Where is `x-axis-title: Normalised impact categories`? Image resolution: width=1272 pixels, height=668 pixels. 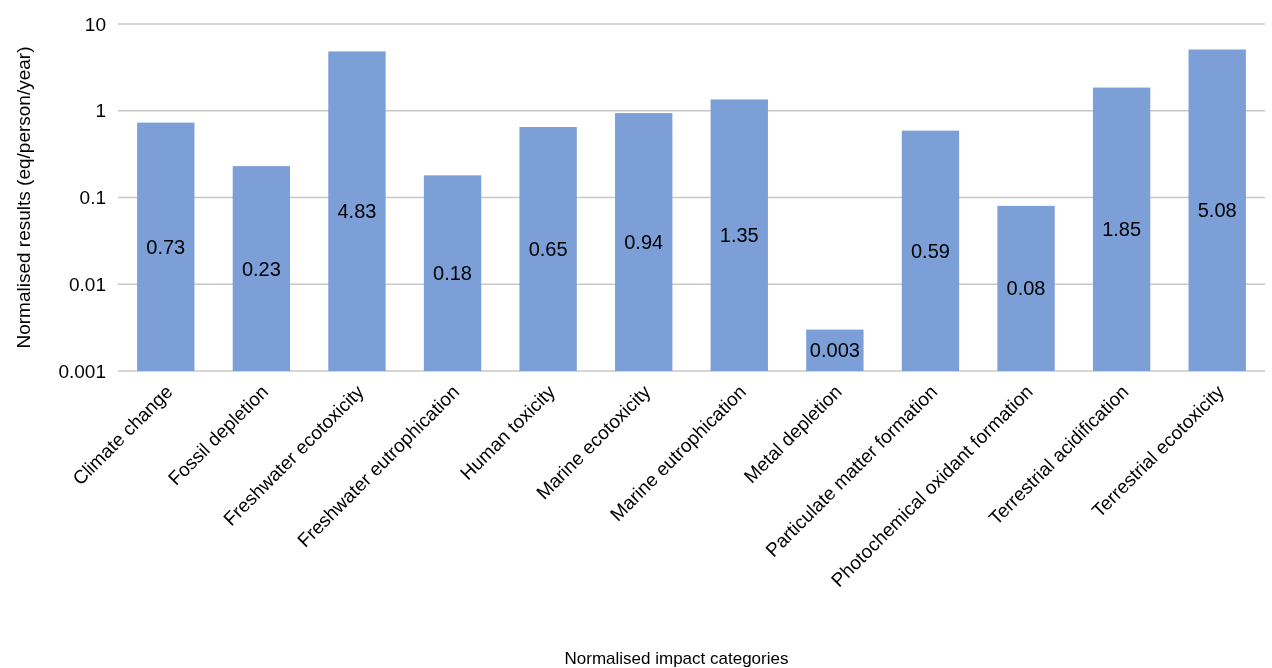
x-axis-title: Normalised impact categories is located at coordinates (676, 658).